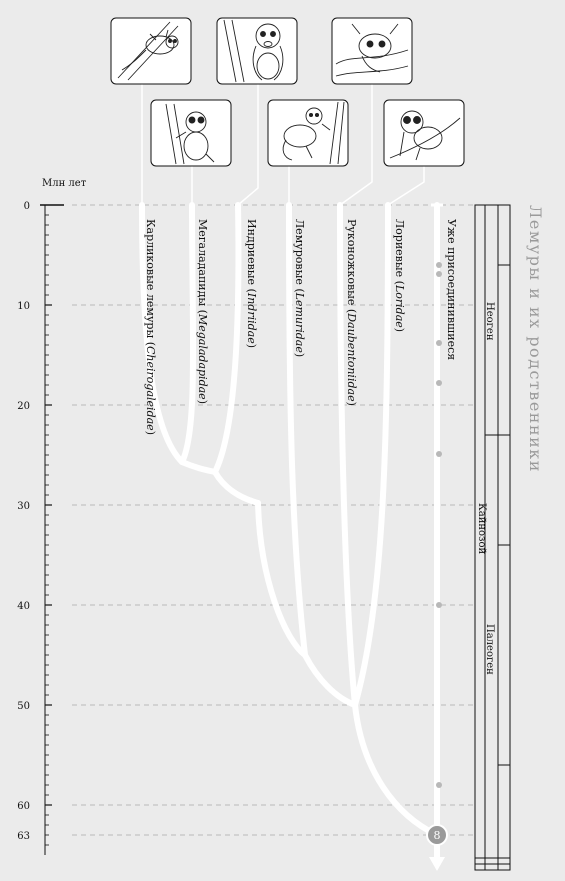 The height and width of the screenshot is (881, 565). Describe the element at coordinates (297, 430) in the screenshot. I see `branch-lemuridae` at that location.